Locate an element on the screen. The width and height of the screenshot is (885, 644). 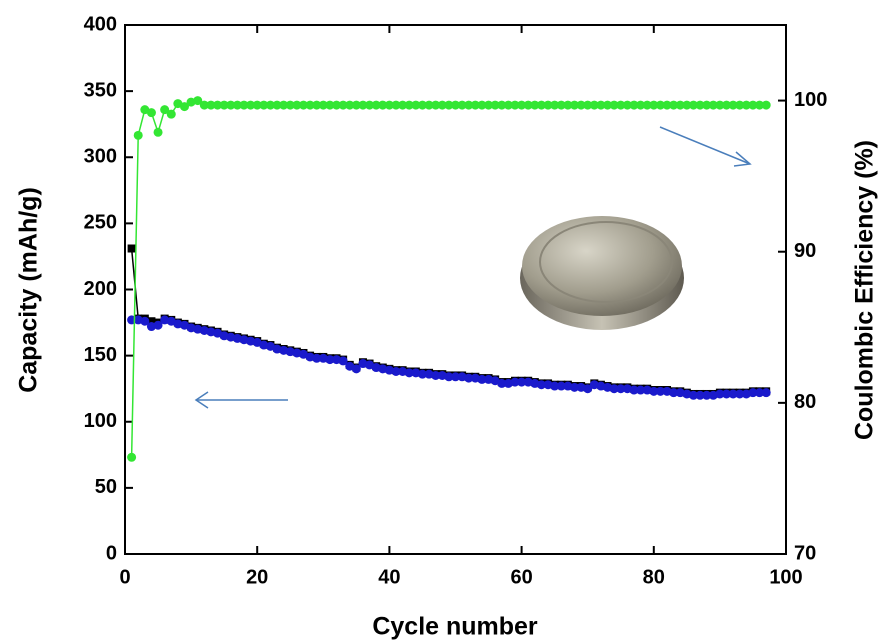
y-axis-label: Capacity (mAh/g) is located at coordinates (29, 290).